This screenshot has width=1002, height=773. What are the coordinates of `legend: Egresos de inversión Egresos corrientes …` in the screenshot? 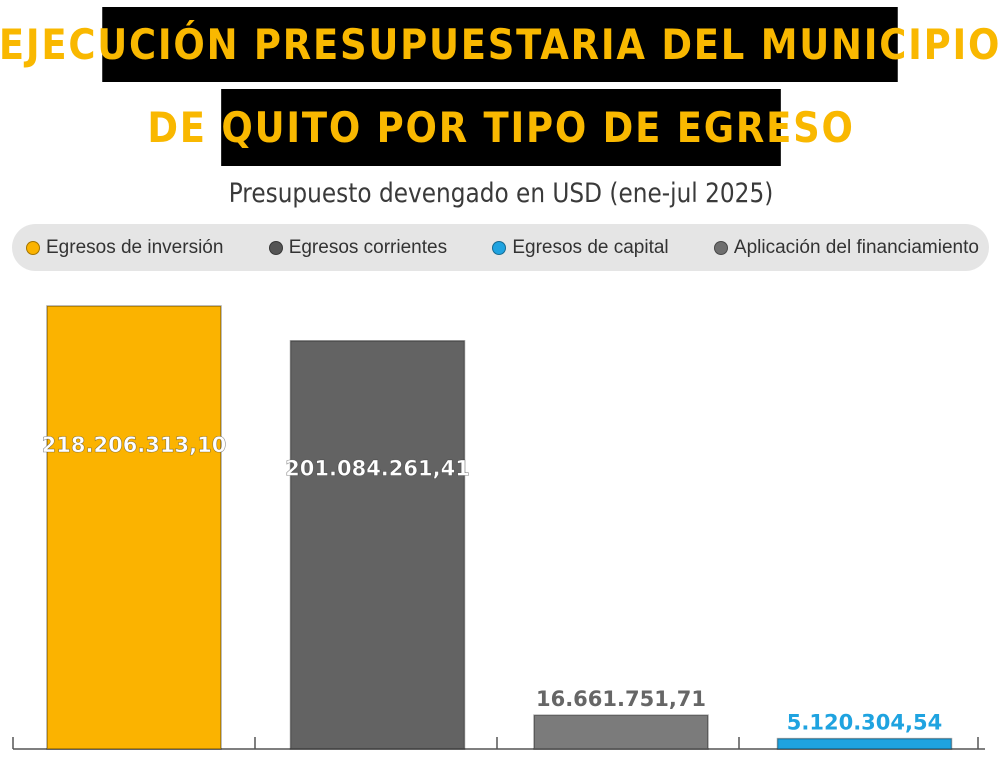 It's located at (500, 247).